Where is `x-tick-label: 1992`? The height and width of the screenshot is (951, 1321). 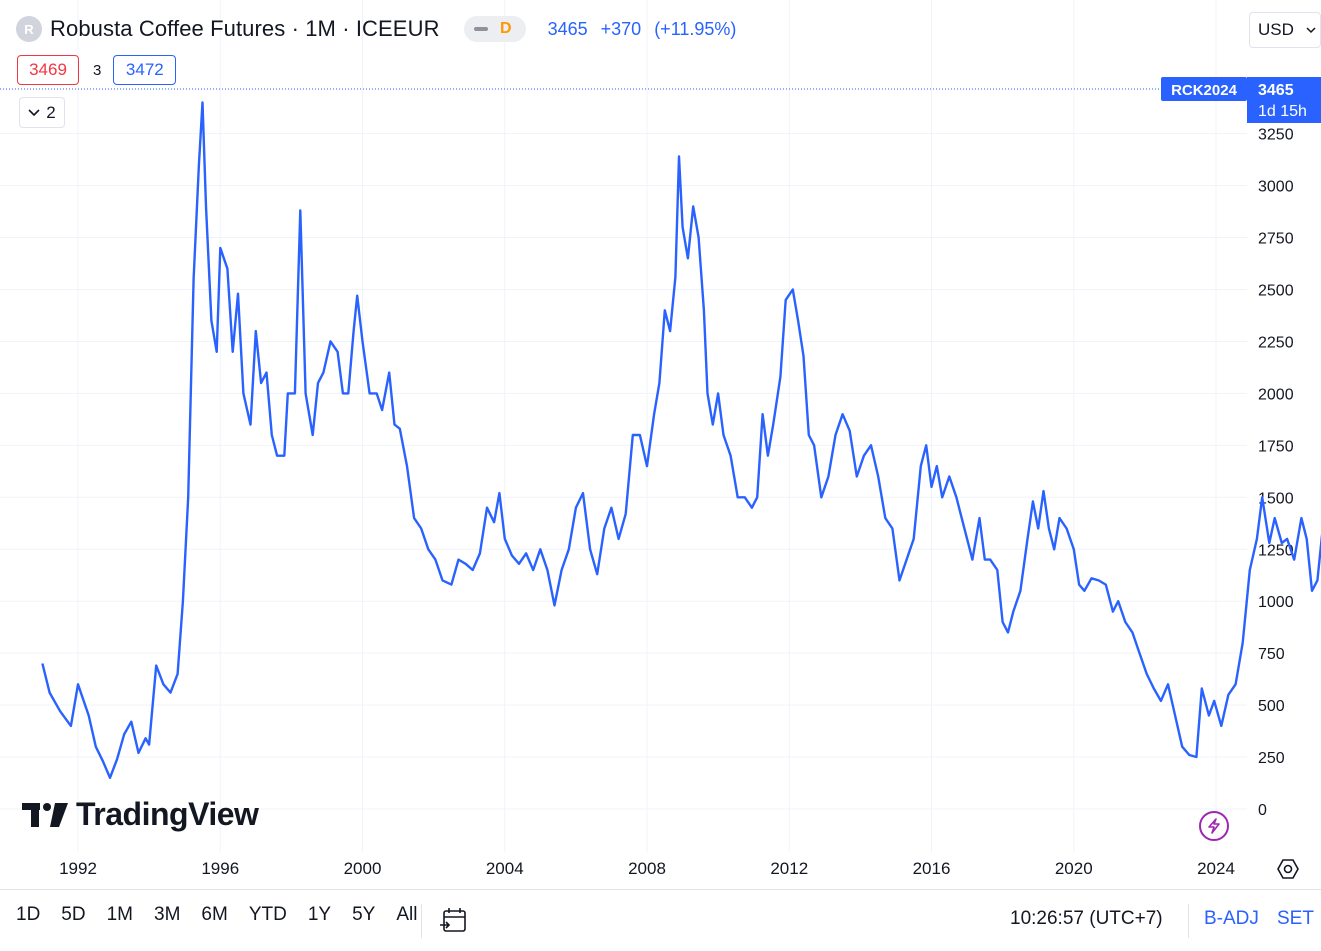
x-tick-label: 1992 is located at coordinates (78, 868).